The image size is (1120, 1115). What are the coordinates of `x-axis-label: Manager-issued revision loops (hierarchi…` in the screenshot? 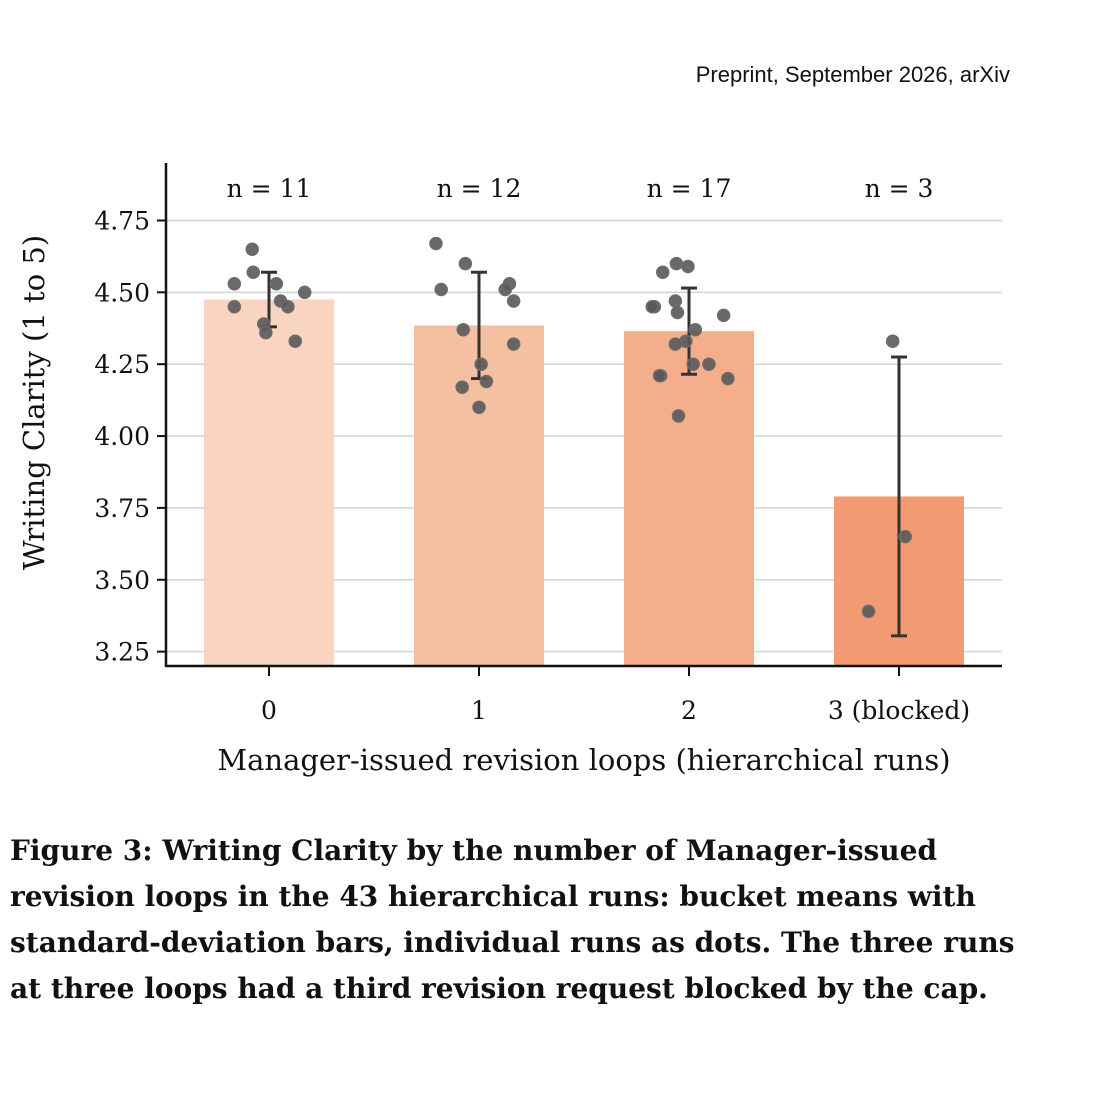 It's located at (583, 760).